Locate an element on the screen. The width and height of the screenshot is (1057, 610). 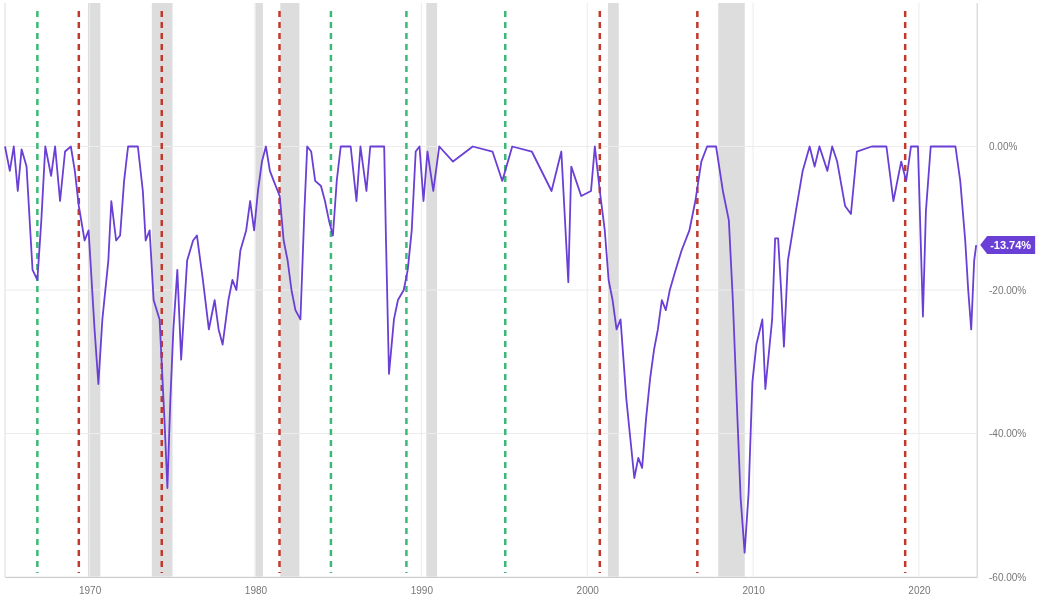
y-tick-label: 0.00% is located at coordinates (1003, 147).